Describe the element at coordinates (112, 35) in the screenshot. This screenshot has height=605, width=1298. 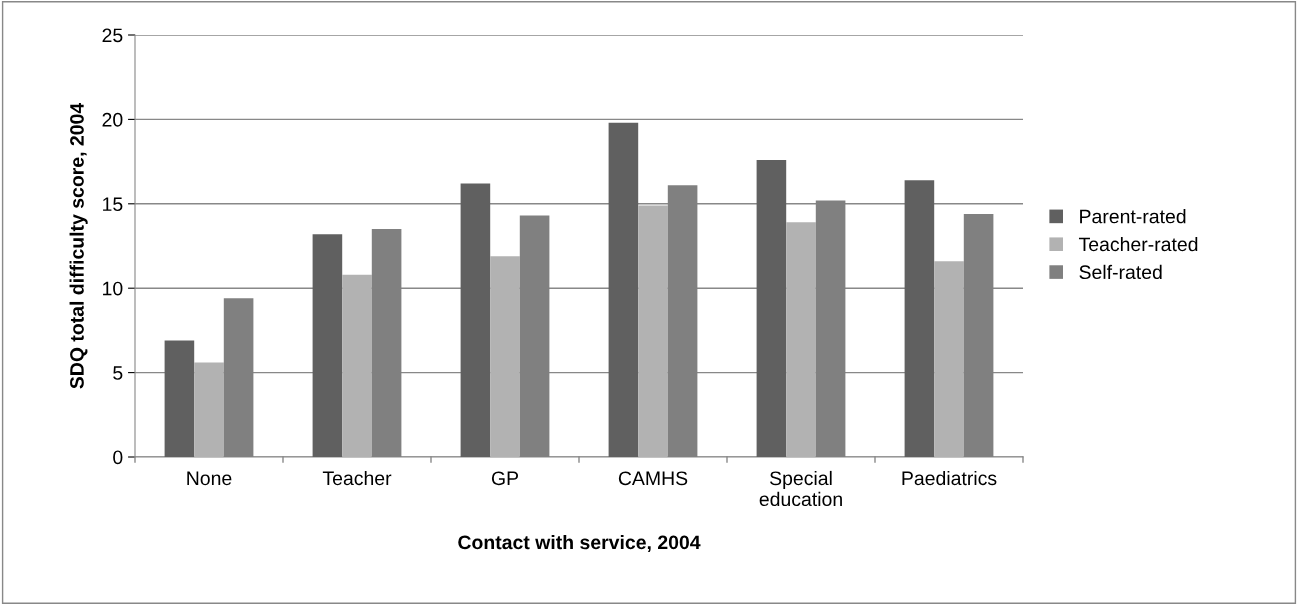
I see `y-tick-label: 25` at that location.